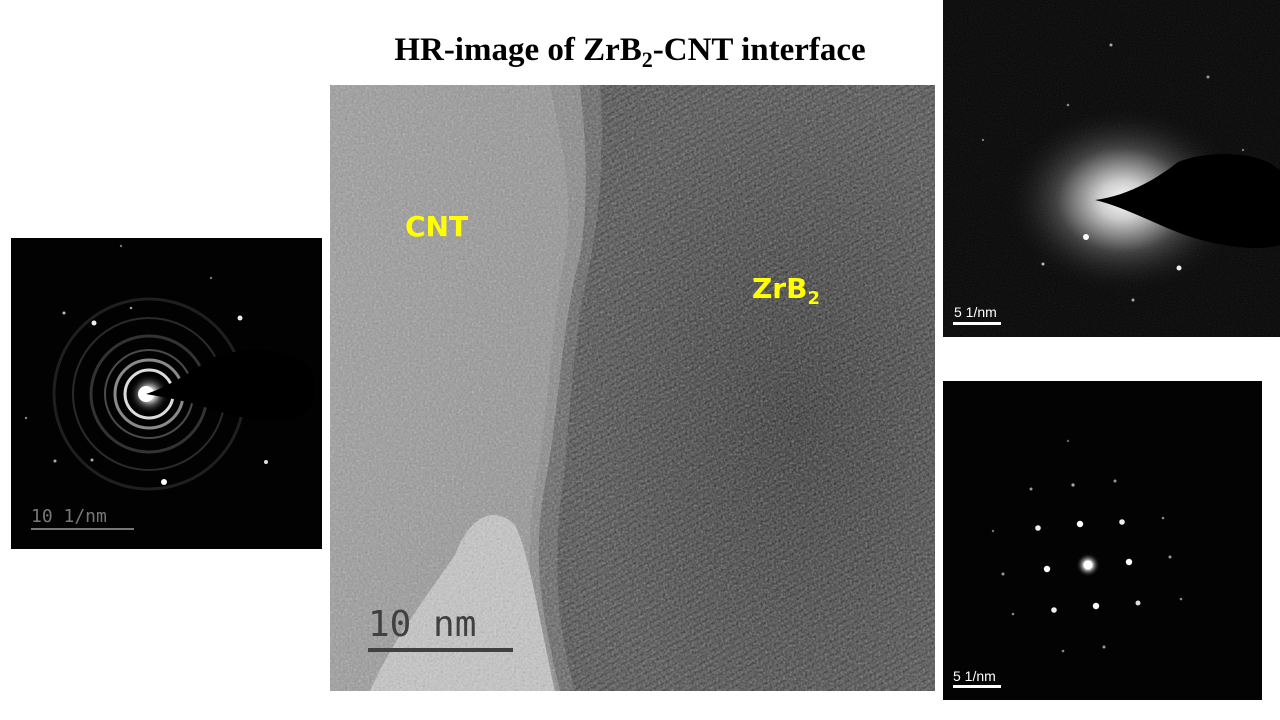  Describe the element at coordinates (440, 650) in the screenshot. I see `hr-scalebar` at that location.